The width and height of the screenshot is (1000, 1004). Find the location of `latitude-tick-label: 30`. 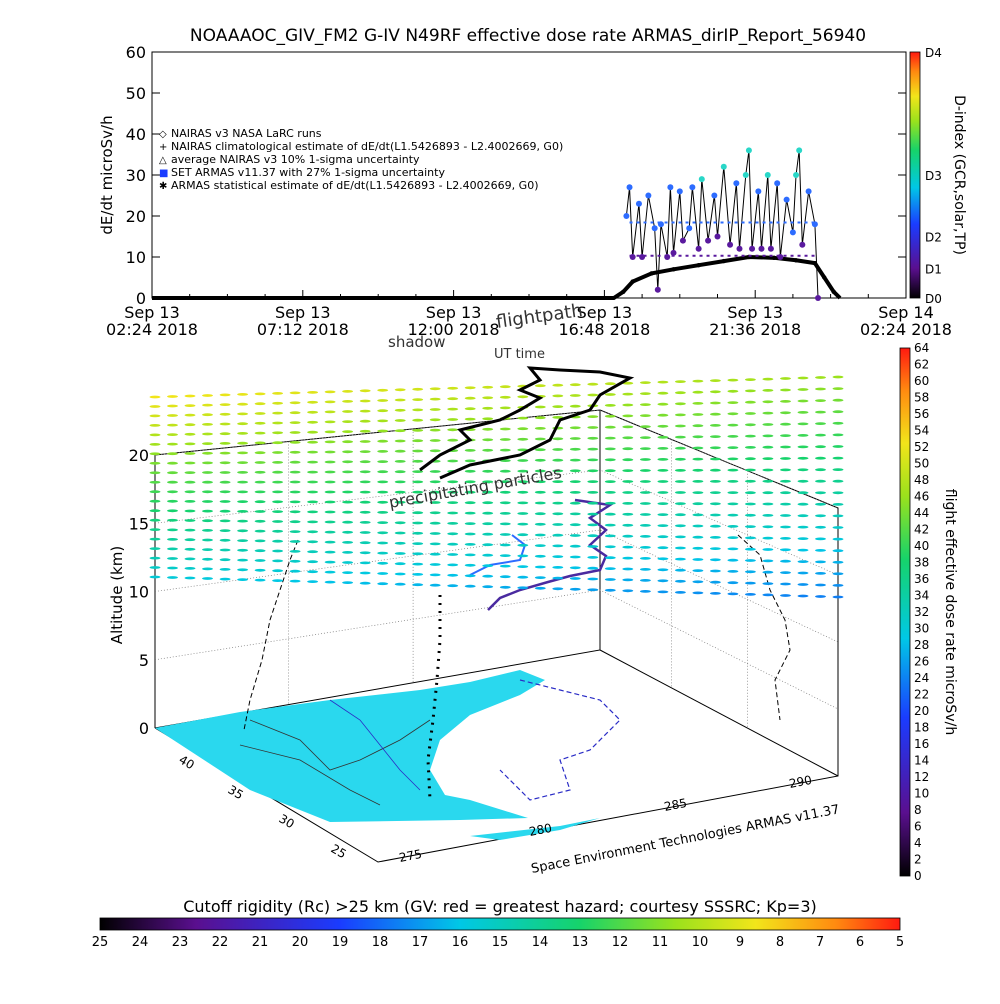

latitude-tick-label: 30 is located at coordinates (287, 821).